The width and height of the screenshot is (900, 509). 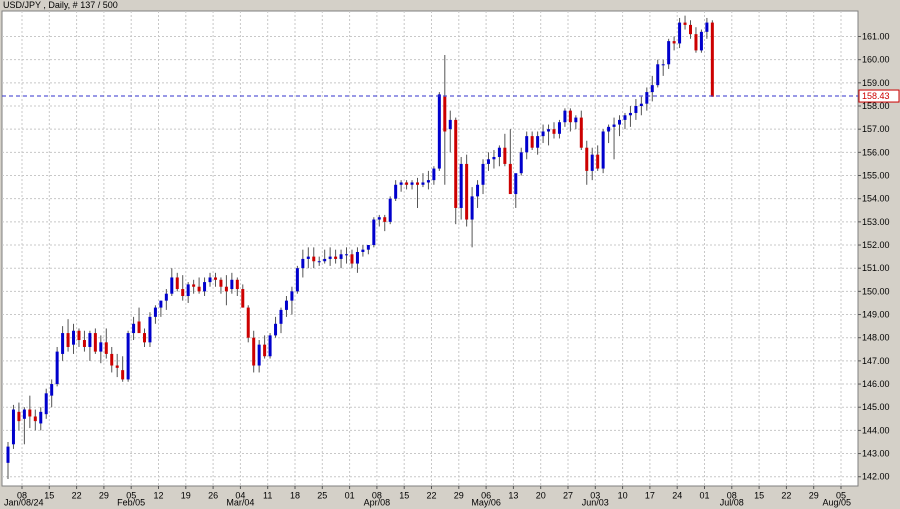 I want to click on chart-title: USD/JPY , Daily, # 137 / 500, so click(x=60, y=5).